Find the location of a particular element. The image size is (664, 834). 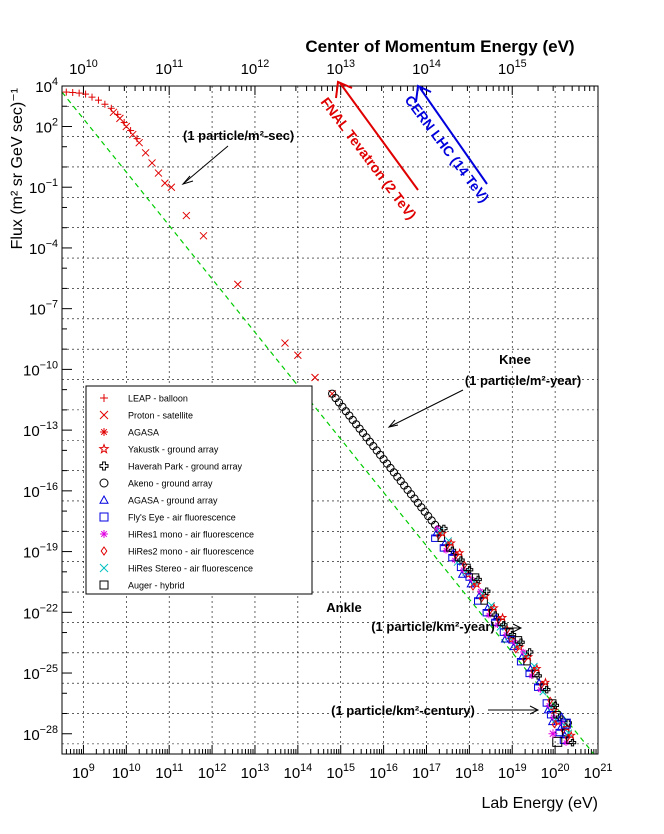

annotation-one-per-sec-arrow is located at coordinates (205, 165).